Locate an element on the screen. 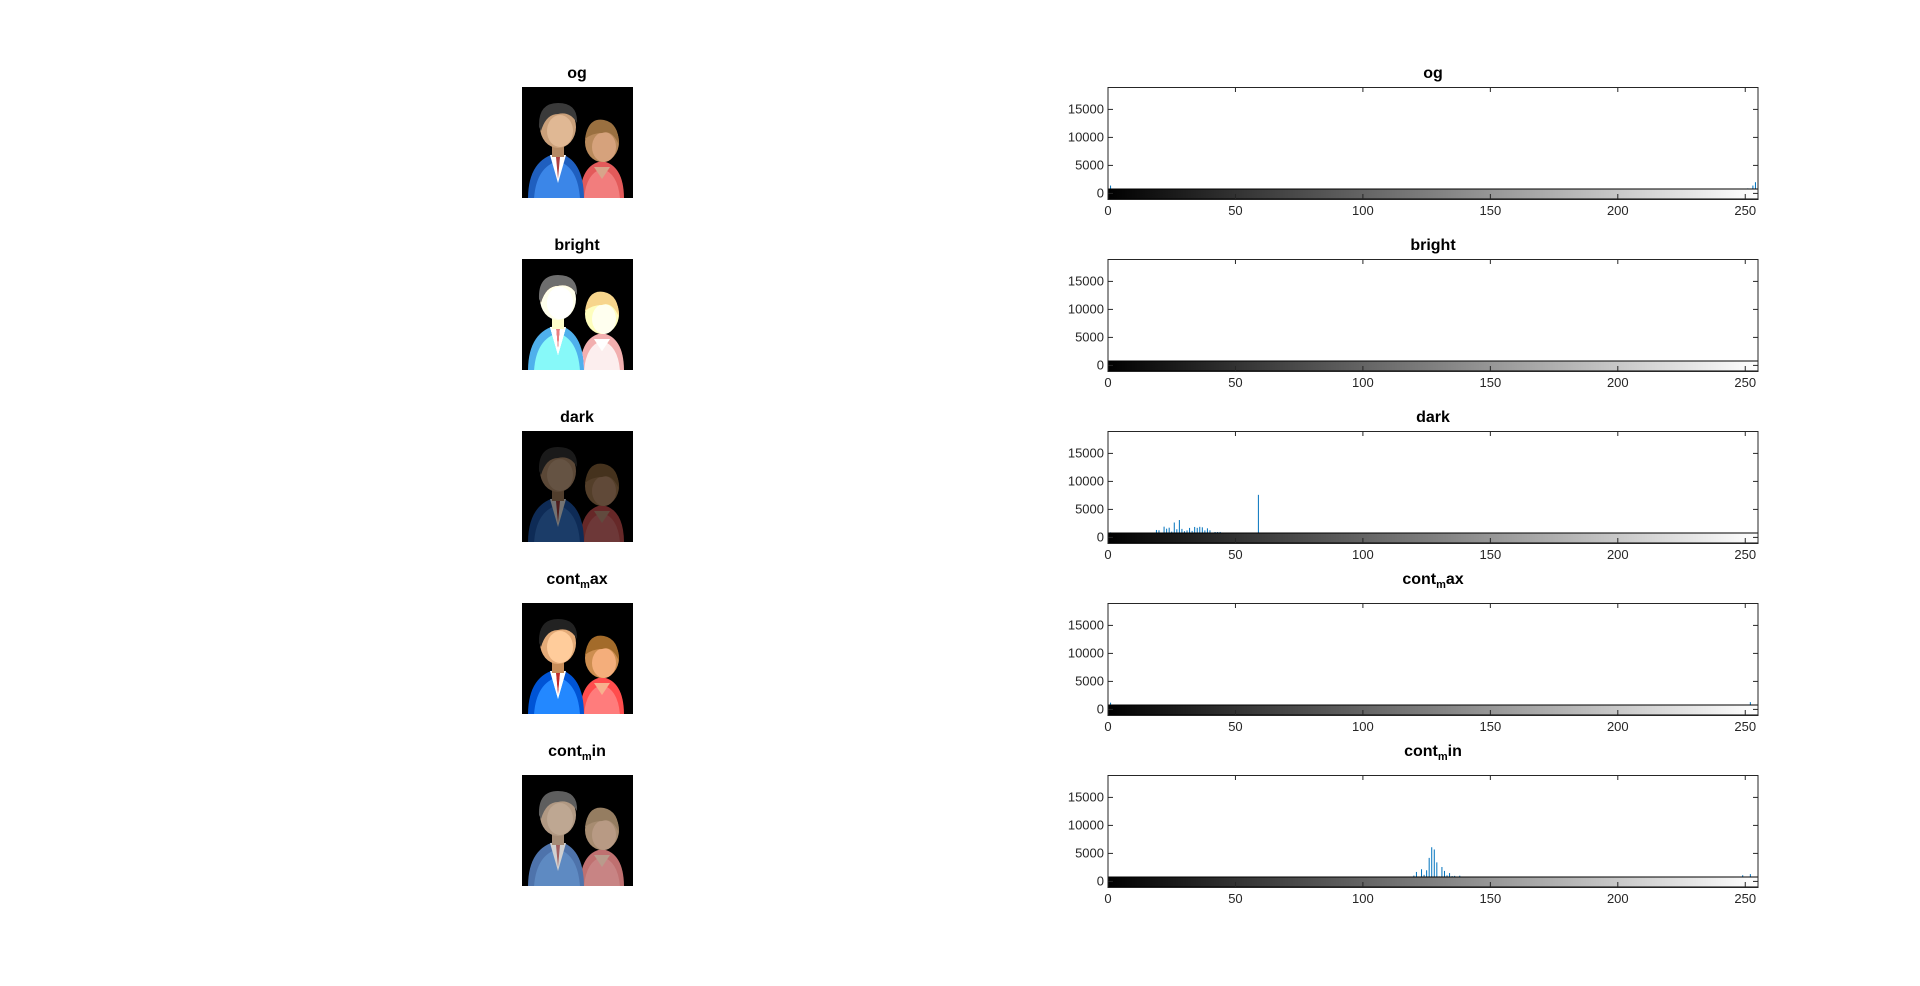 Image resolution: width=1920 pixels, height=986 pixels. histogram-title-cont_min: contmin is located at coordinates (1433, 753).